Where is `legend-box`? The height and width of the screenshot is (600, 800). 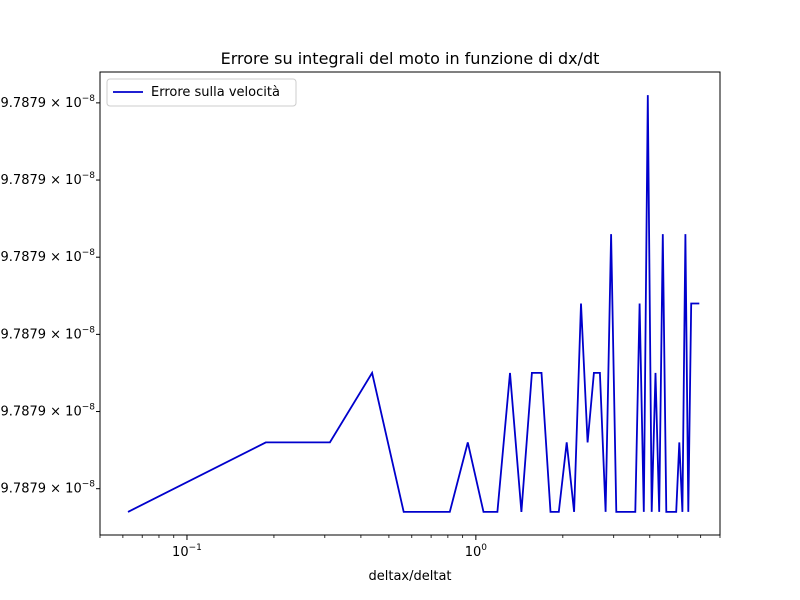
legend-box is located at coordinates (201, 92).